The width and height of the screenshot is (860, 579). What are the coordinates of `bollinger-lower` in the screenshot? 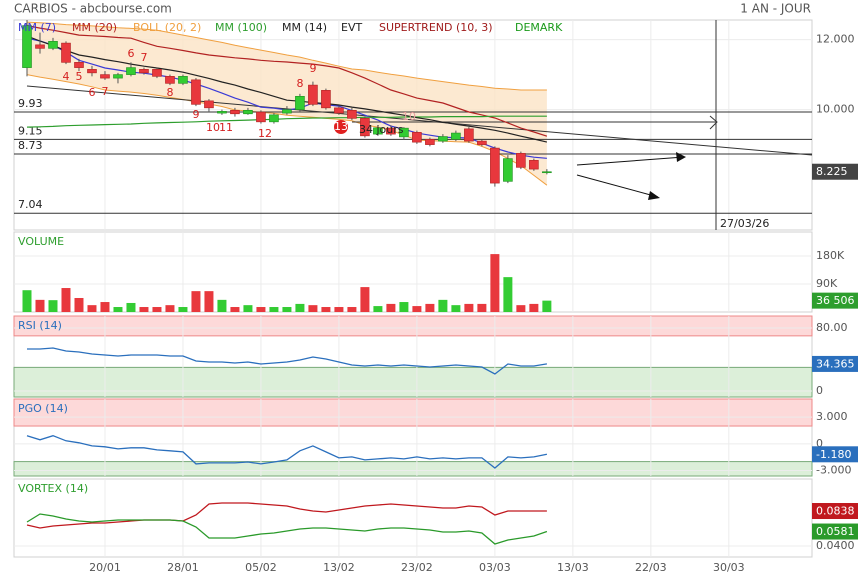 It's located at (287, 130).